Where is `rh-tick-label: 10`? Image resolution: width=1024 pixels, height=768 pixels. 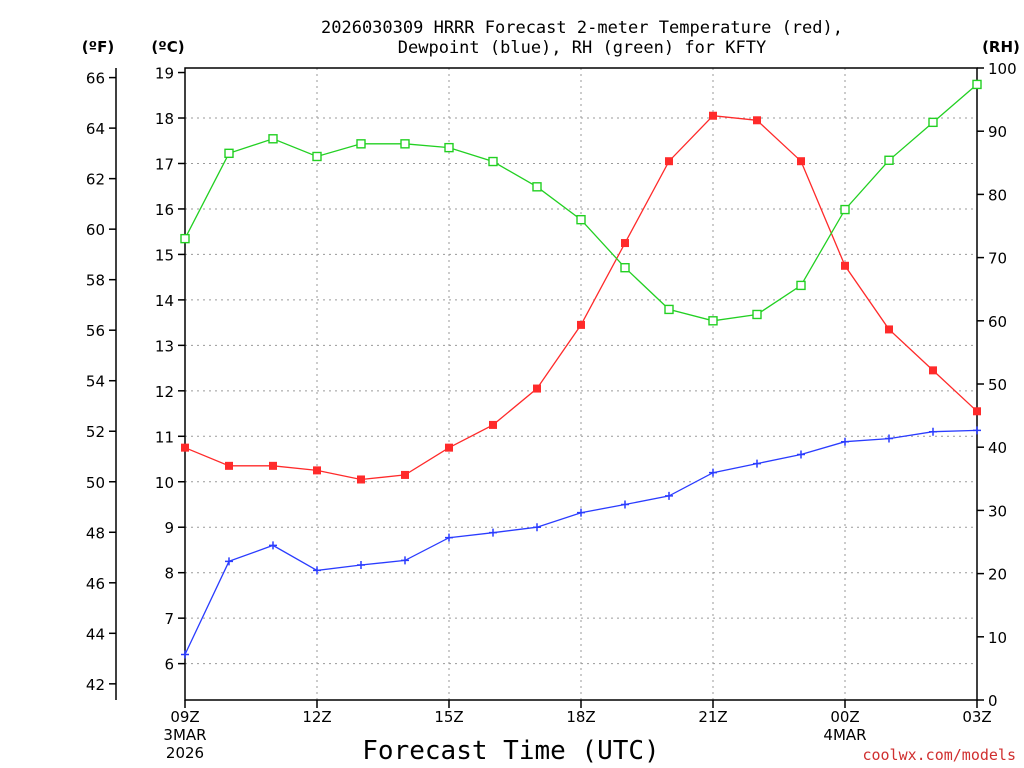 rh-tick-label: 10 is located at coordinates (997, 638).